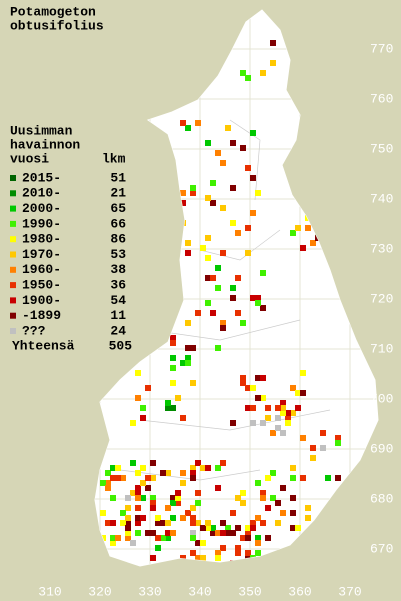 This screenshot has height=601, width=401. I want to click on legend-label: 1900-, so click(41, 300).